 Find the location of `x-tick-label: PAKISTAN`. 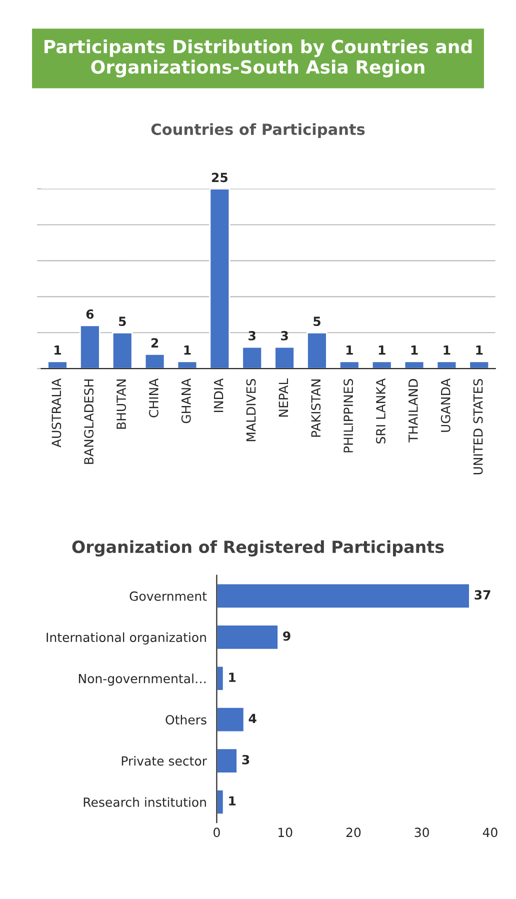

x-tick-label: PAKISTAN is located at coordinates (316, 408).